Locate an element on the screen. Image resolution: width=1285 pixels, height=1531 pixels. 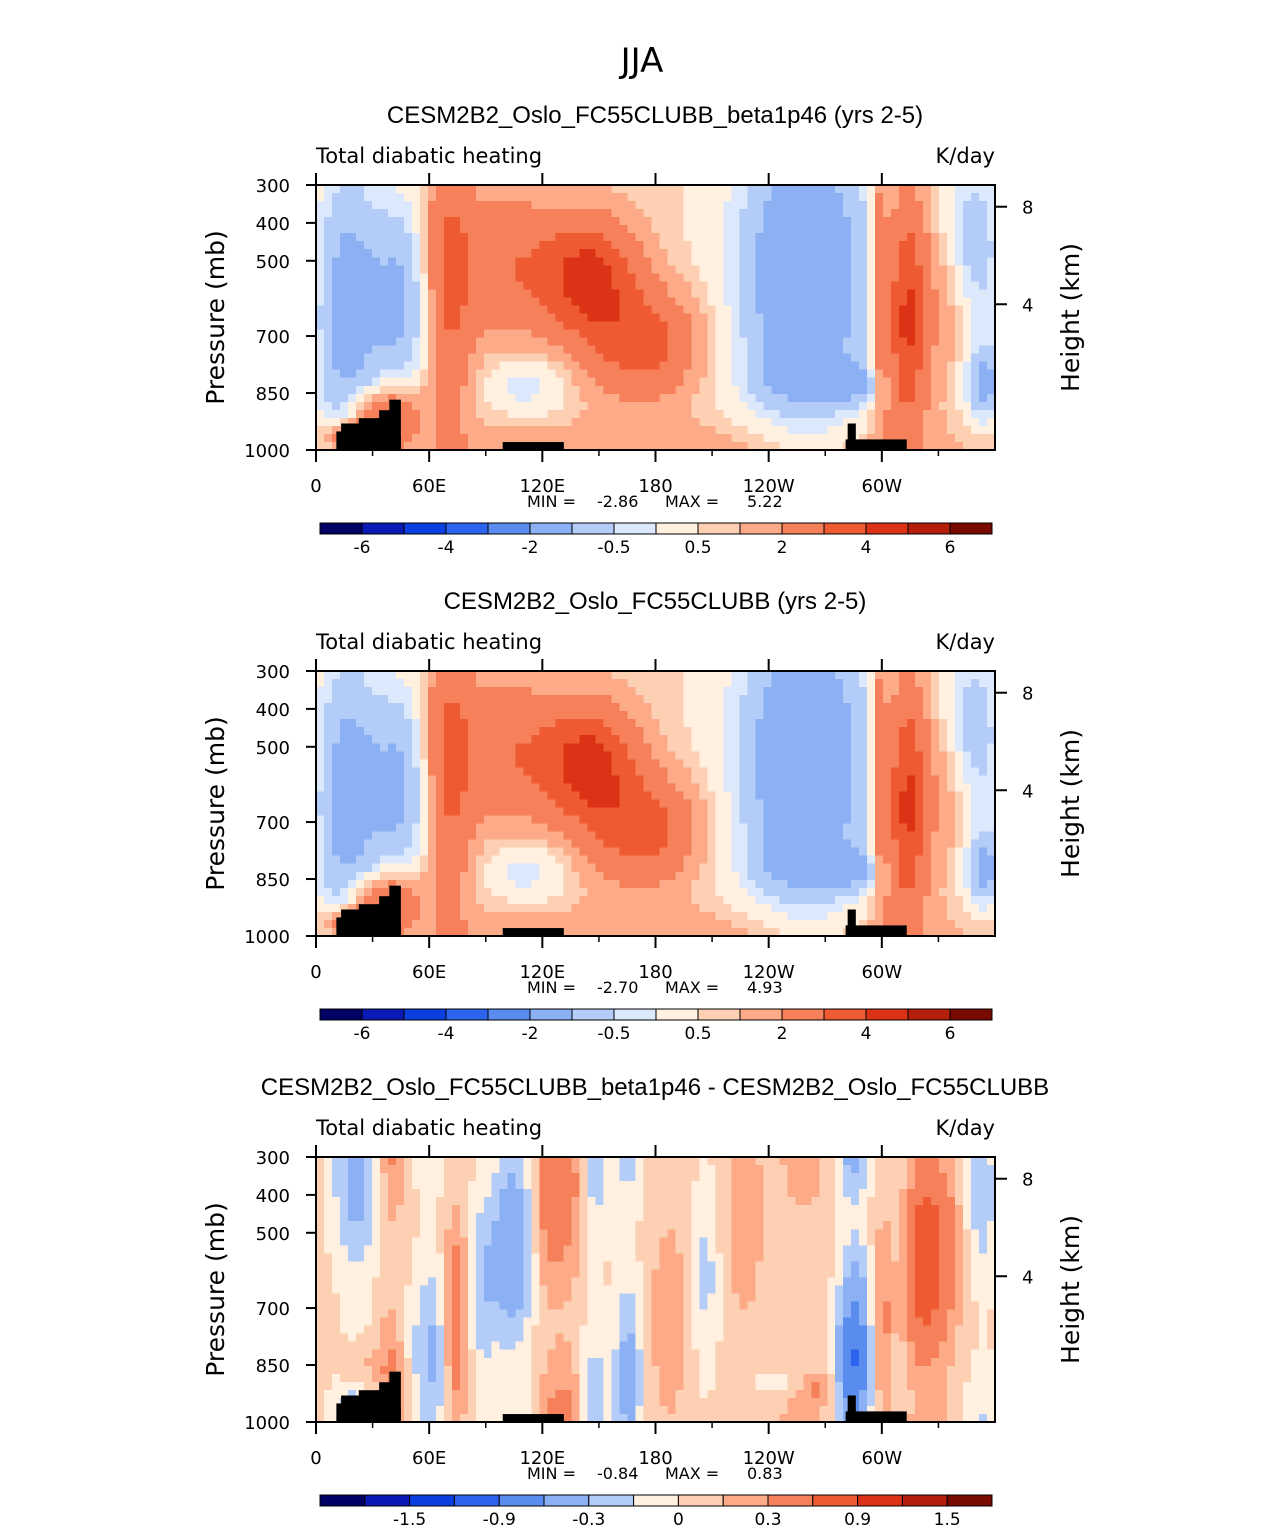
heatmap is located at coordinates (656, 318).